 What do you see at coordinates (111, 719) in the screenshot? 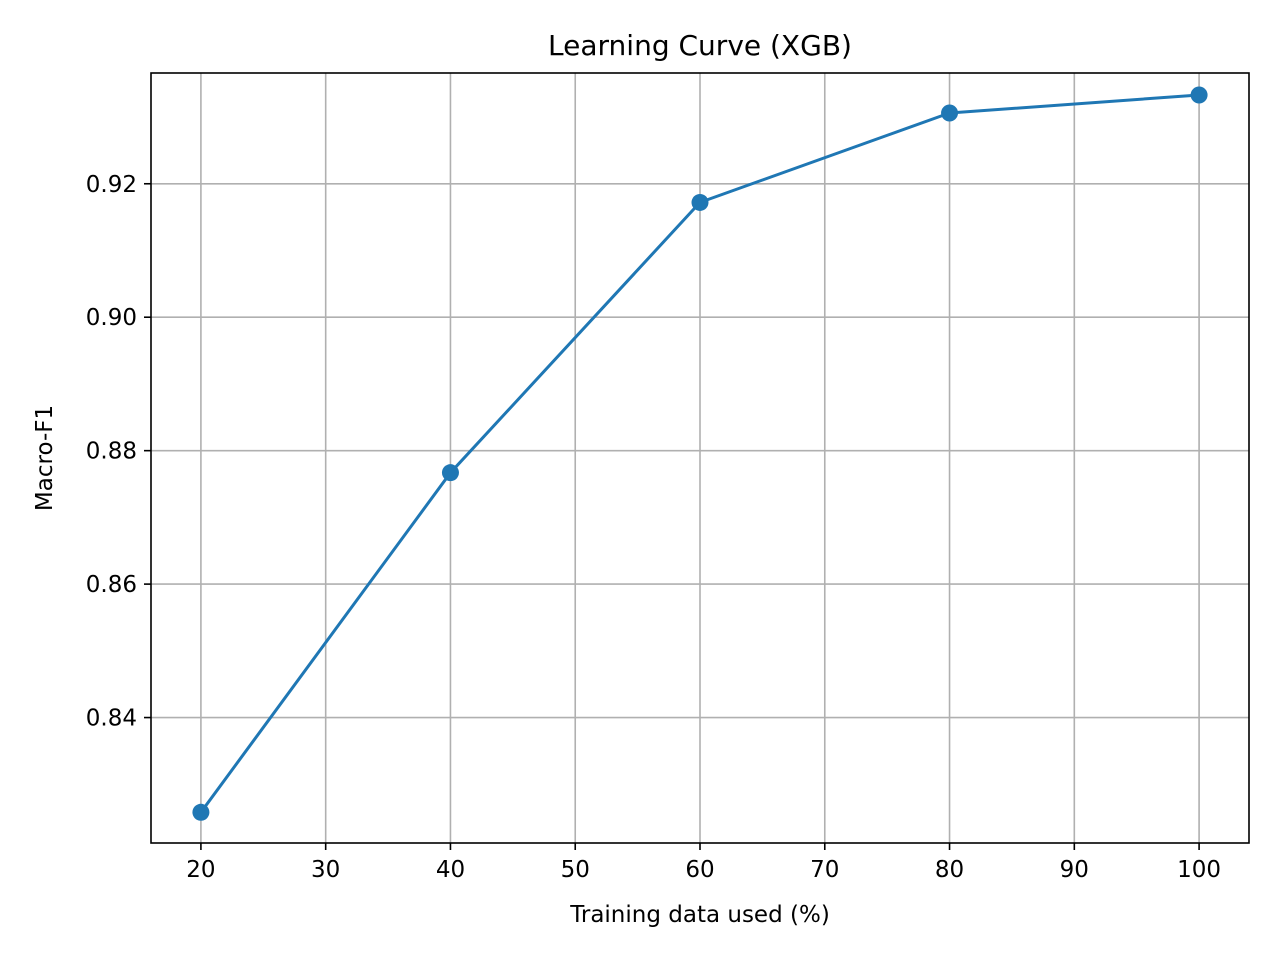
I see `y-tick-label: 0.84` at bounding box center [111, 719].